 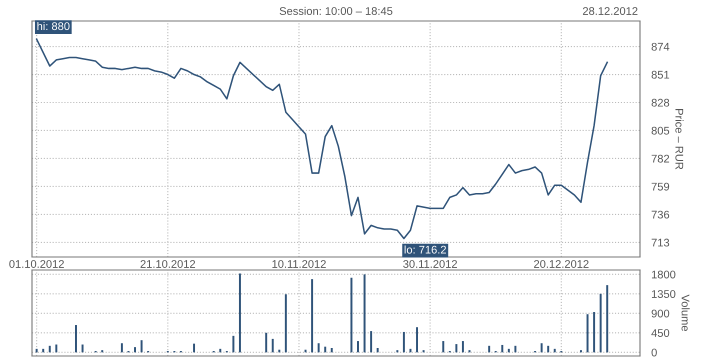 What do you see at coordinates (661, 158) in the screenshot?
I see `y-tick-label: 782` at bounding box center [661, 158].